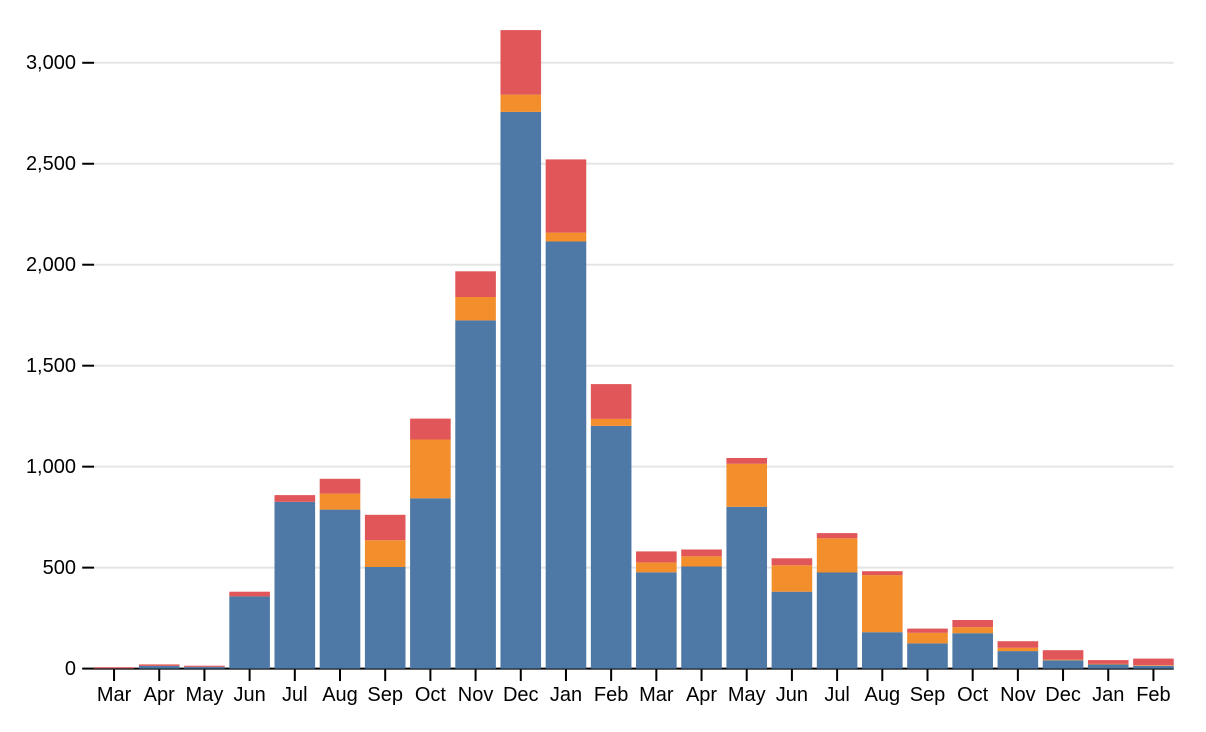  I want to click on svg-text: 3,000, so click(51, 63).